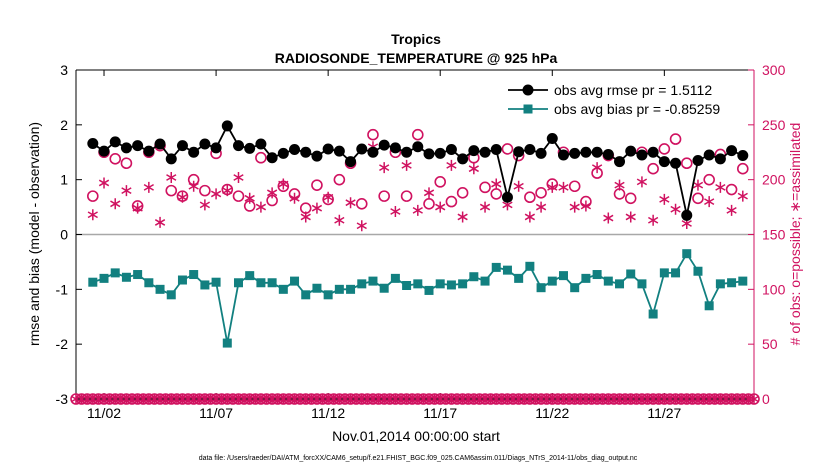 The height and width of the screenshot is (470, 830). I want to click on x-tick-label: 11/12, so click(328, 413).